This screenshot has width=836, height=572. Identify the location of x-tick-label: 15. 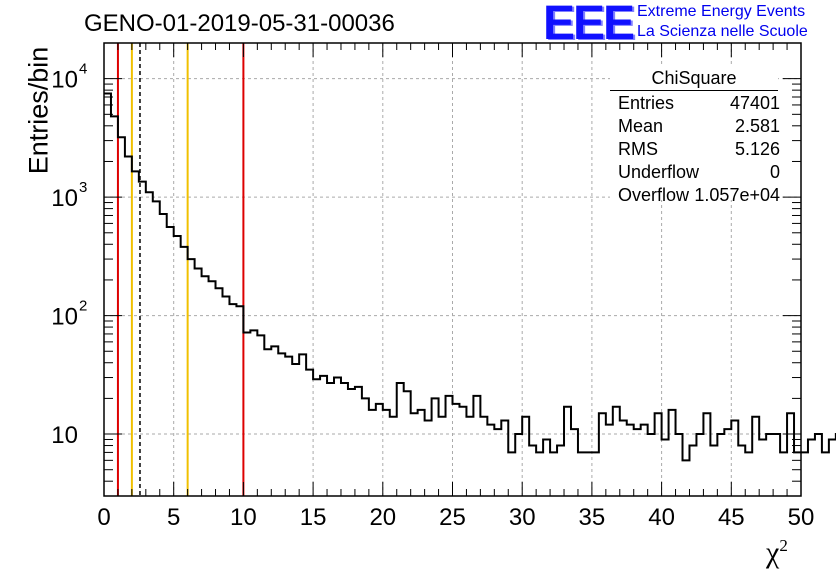
(313, 517).